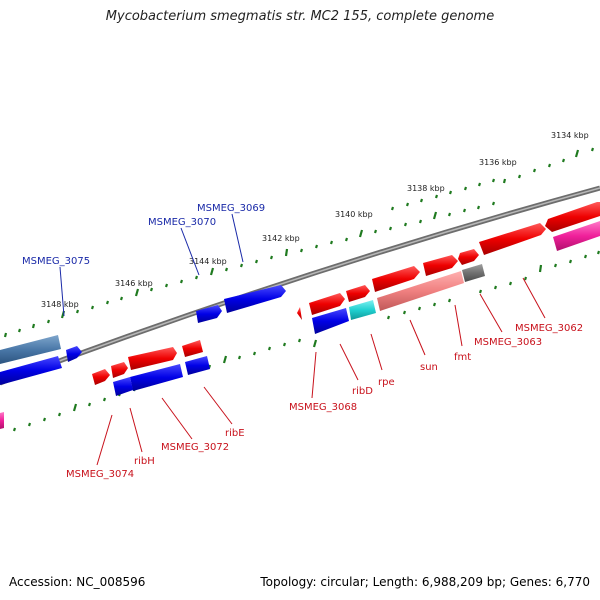  What do you see at coordinates (570, 135) in the screenshot?
I see `scale-label-3134: 3134 kbp` at bounding box center [570, 135].